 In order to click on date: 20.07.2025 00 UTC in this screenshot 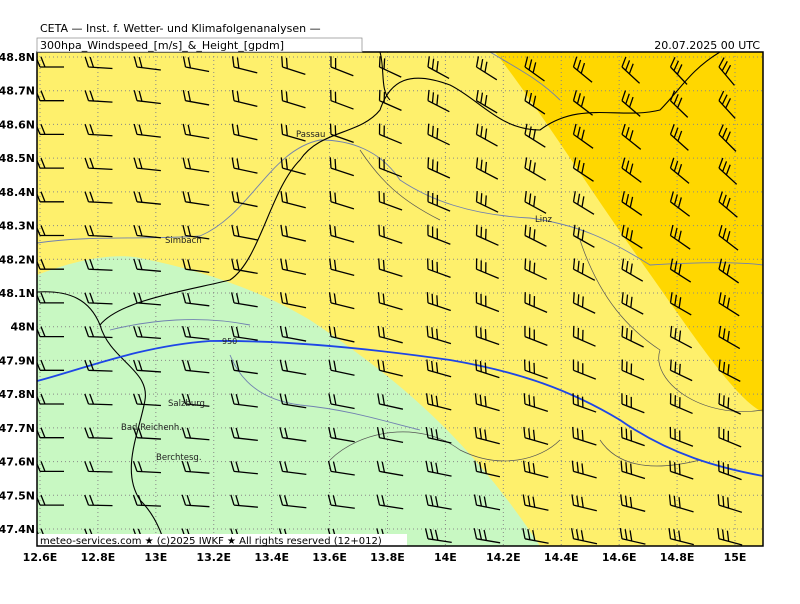, I will do `click(707, 45)`.